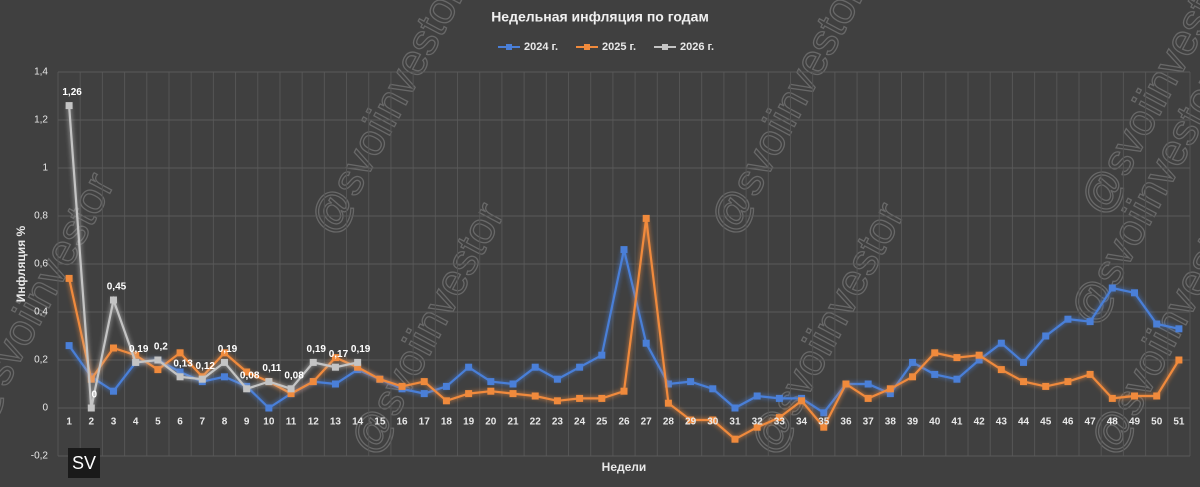 This screenshot has height=487, width=1200. What do you see at coordinates (425, 422) in the screenshot?
I see `x-tick-label: 17` at bounding box center [425, 422].